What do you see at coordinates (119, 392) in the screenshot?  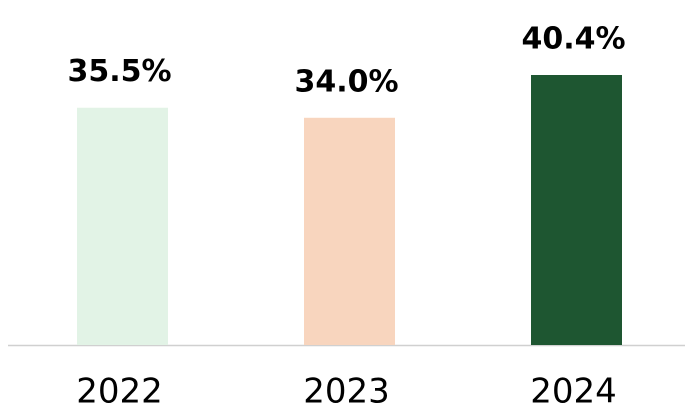 I see `x-tick-label: 2022` at bounding box center [119, 392].